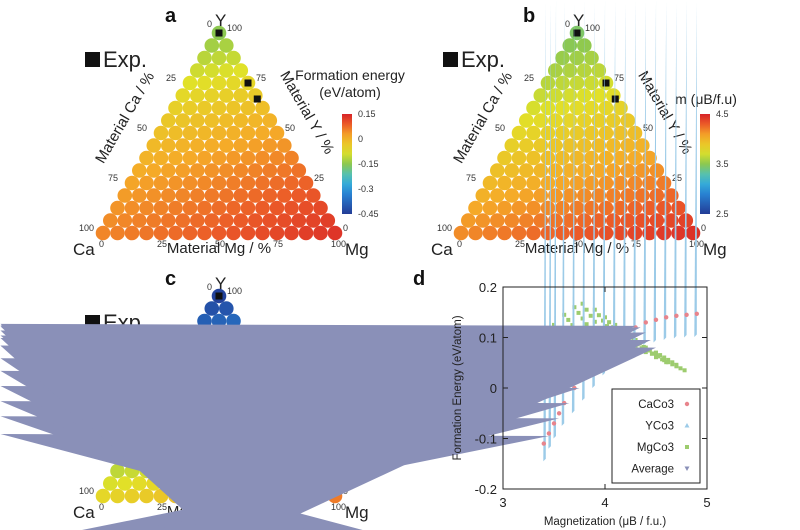  Describe the element at coordinates (706, 99) in the screenshot. I see `colorbar-title: m (μB/f.u)` at that location.